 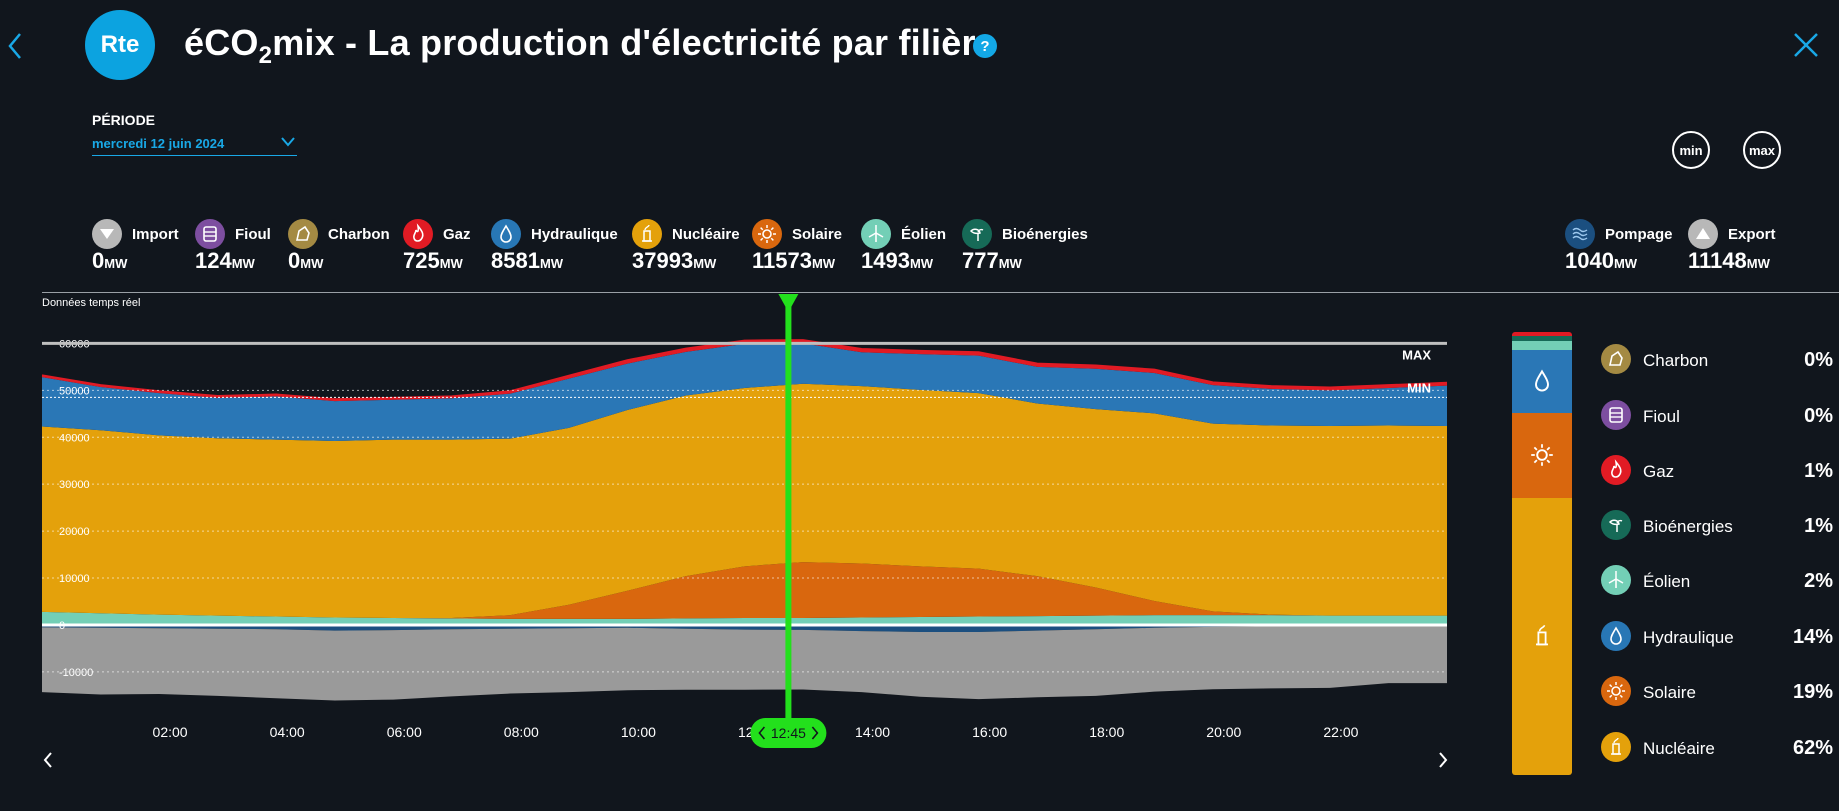 I want to click on x-tick-label: 08:00, so click(x=521, y=732).